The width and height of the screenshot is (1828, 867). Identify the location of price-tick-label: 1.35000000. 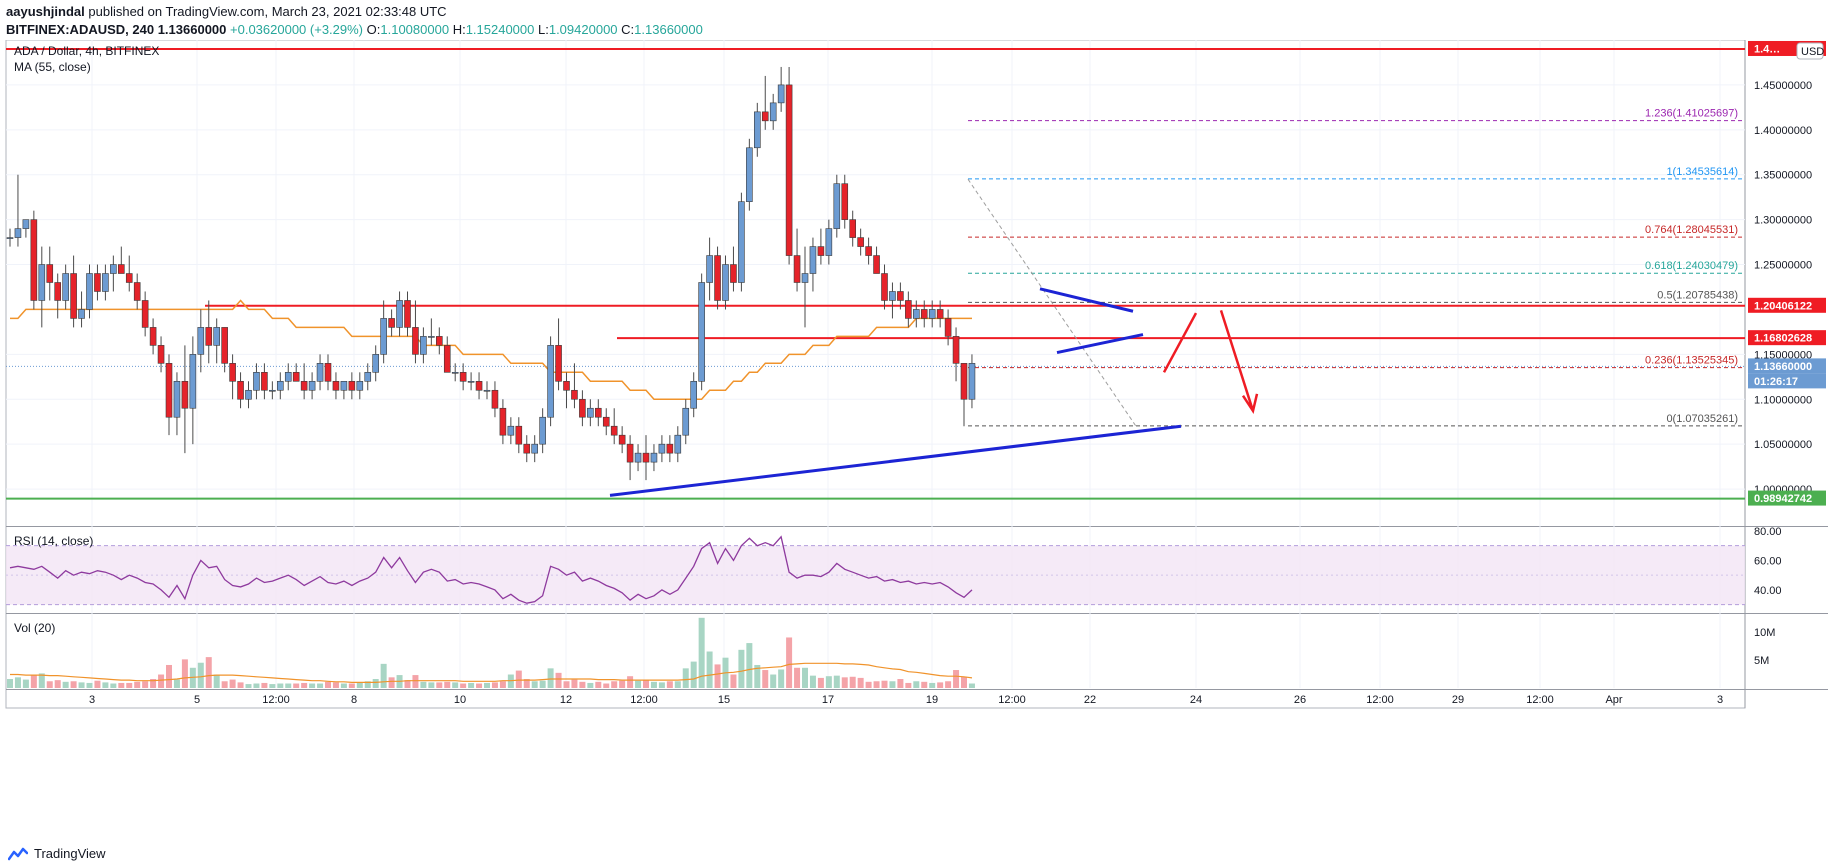
(1783, 176).